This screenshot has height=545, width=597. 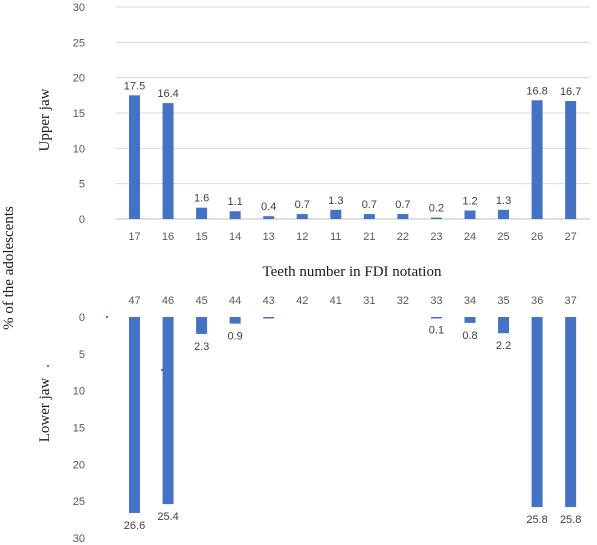 I want to click on upper-data-label: 1.1, so click(x=235, y=202).